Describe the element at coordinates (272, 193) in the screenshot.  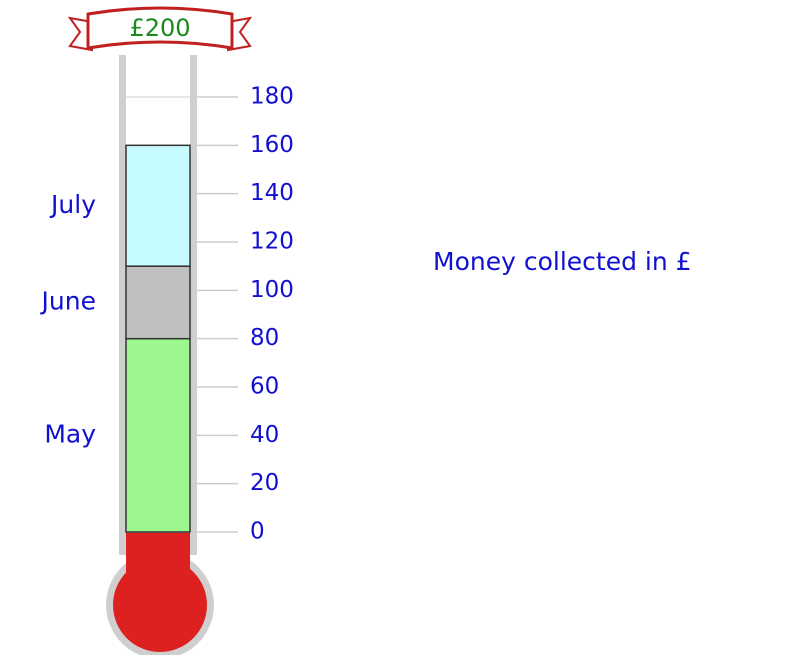
I see `y-tick-label: 140` at that location.